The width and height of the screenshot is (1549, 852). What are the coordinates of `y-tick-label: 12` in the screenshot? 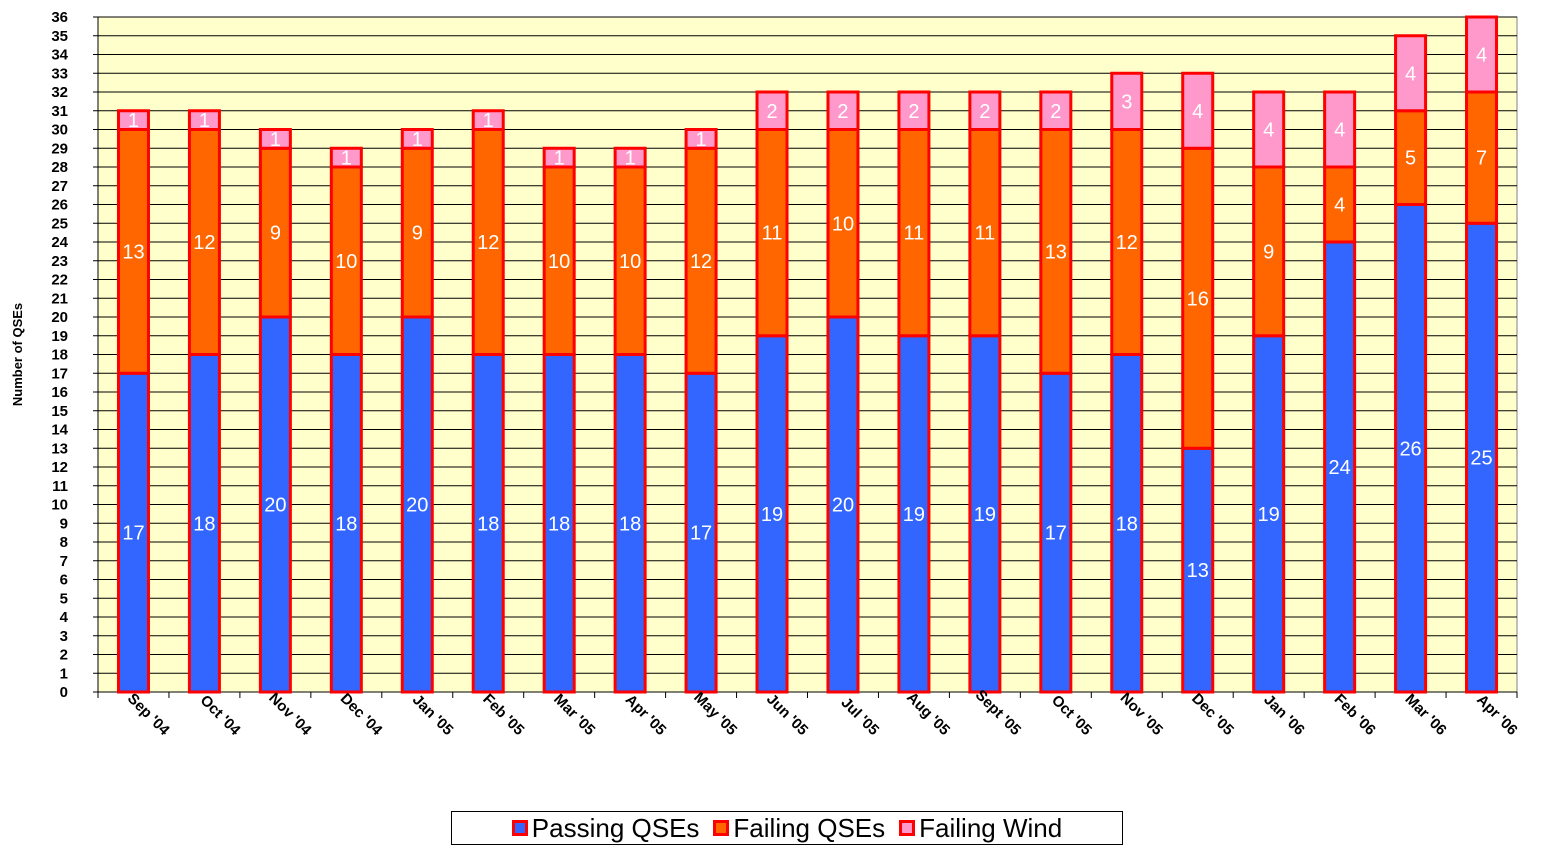 It's located at (59, 467).